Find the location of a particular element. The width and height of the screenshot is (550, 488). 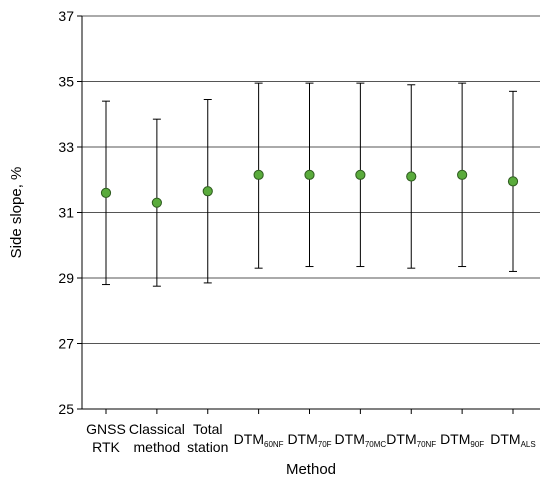

y-tick-label: 25 is located at coordinates (66, 409).